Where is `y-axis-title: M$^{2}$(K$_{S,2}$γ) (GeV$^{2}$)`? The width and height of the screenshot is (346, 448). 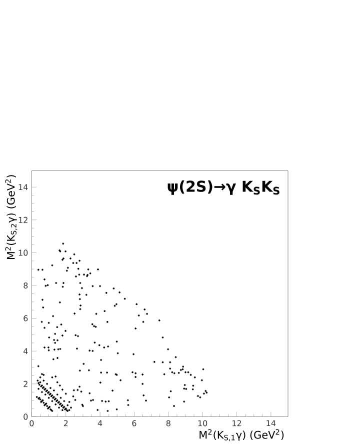 y-axis-title: M$^{2}$(K$_{S,2}$γ) (GeV$^{2}$) is located at coordinates (11, 217).